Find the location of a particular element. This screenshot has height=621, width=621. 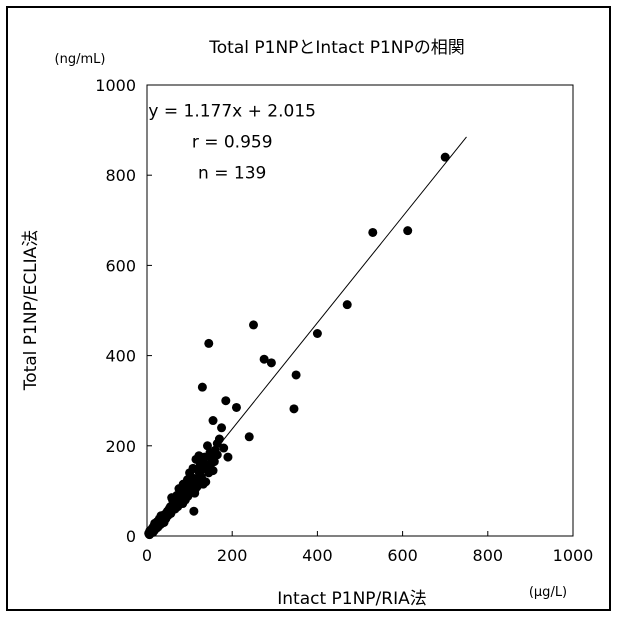

y-tick-label: 0 is located at coordinates (131, 536).